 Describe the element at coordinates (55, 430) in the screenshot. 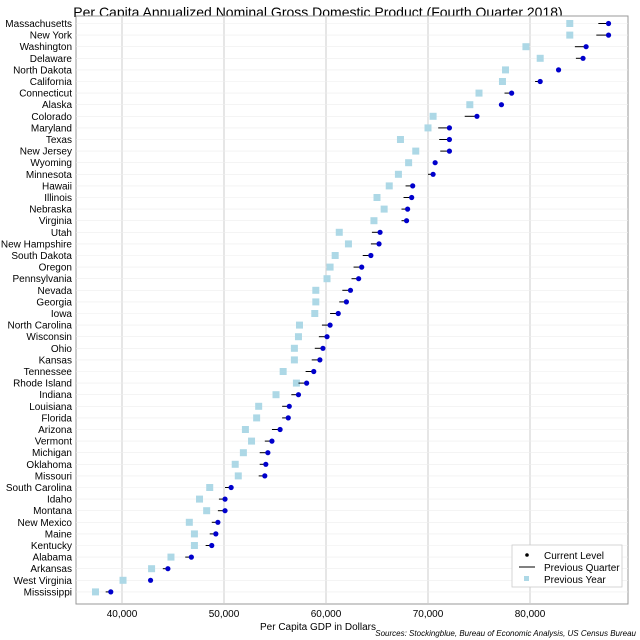

I see `state-label: Arizona` at that location.